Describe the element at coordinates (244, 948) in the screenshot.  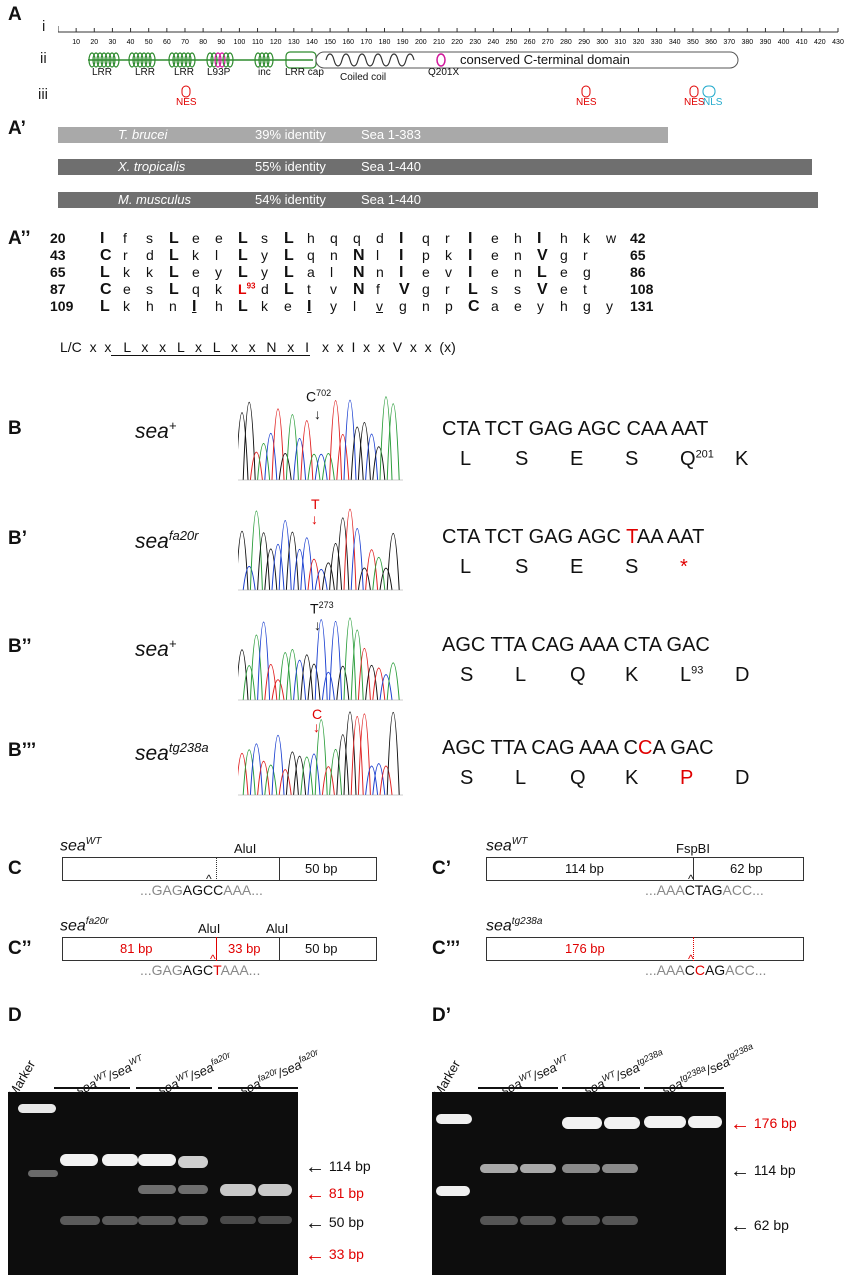
I see `fragment-33bp: 33 bp` at that location.